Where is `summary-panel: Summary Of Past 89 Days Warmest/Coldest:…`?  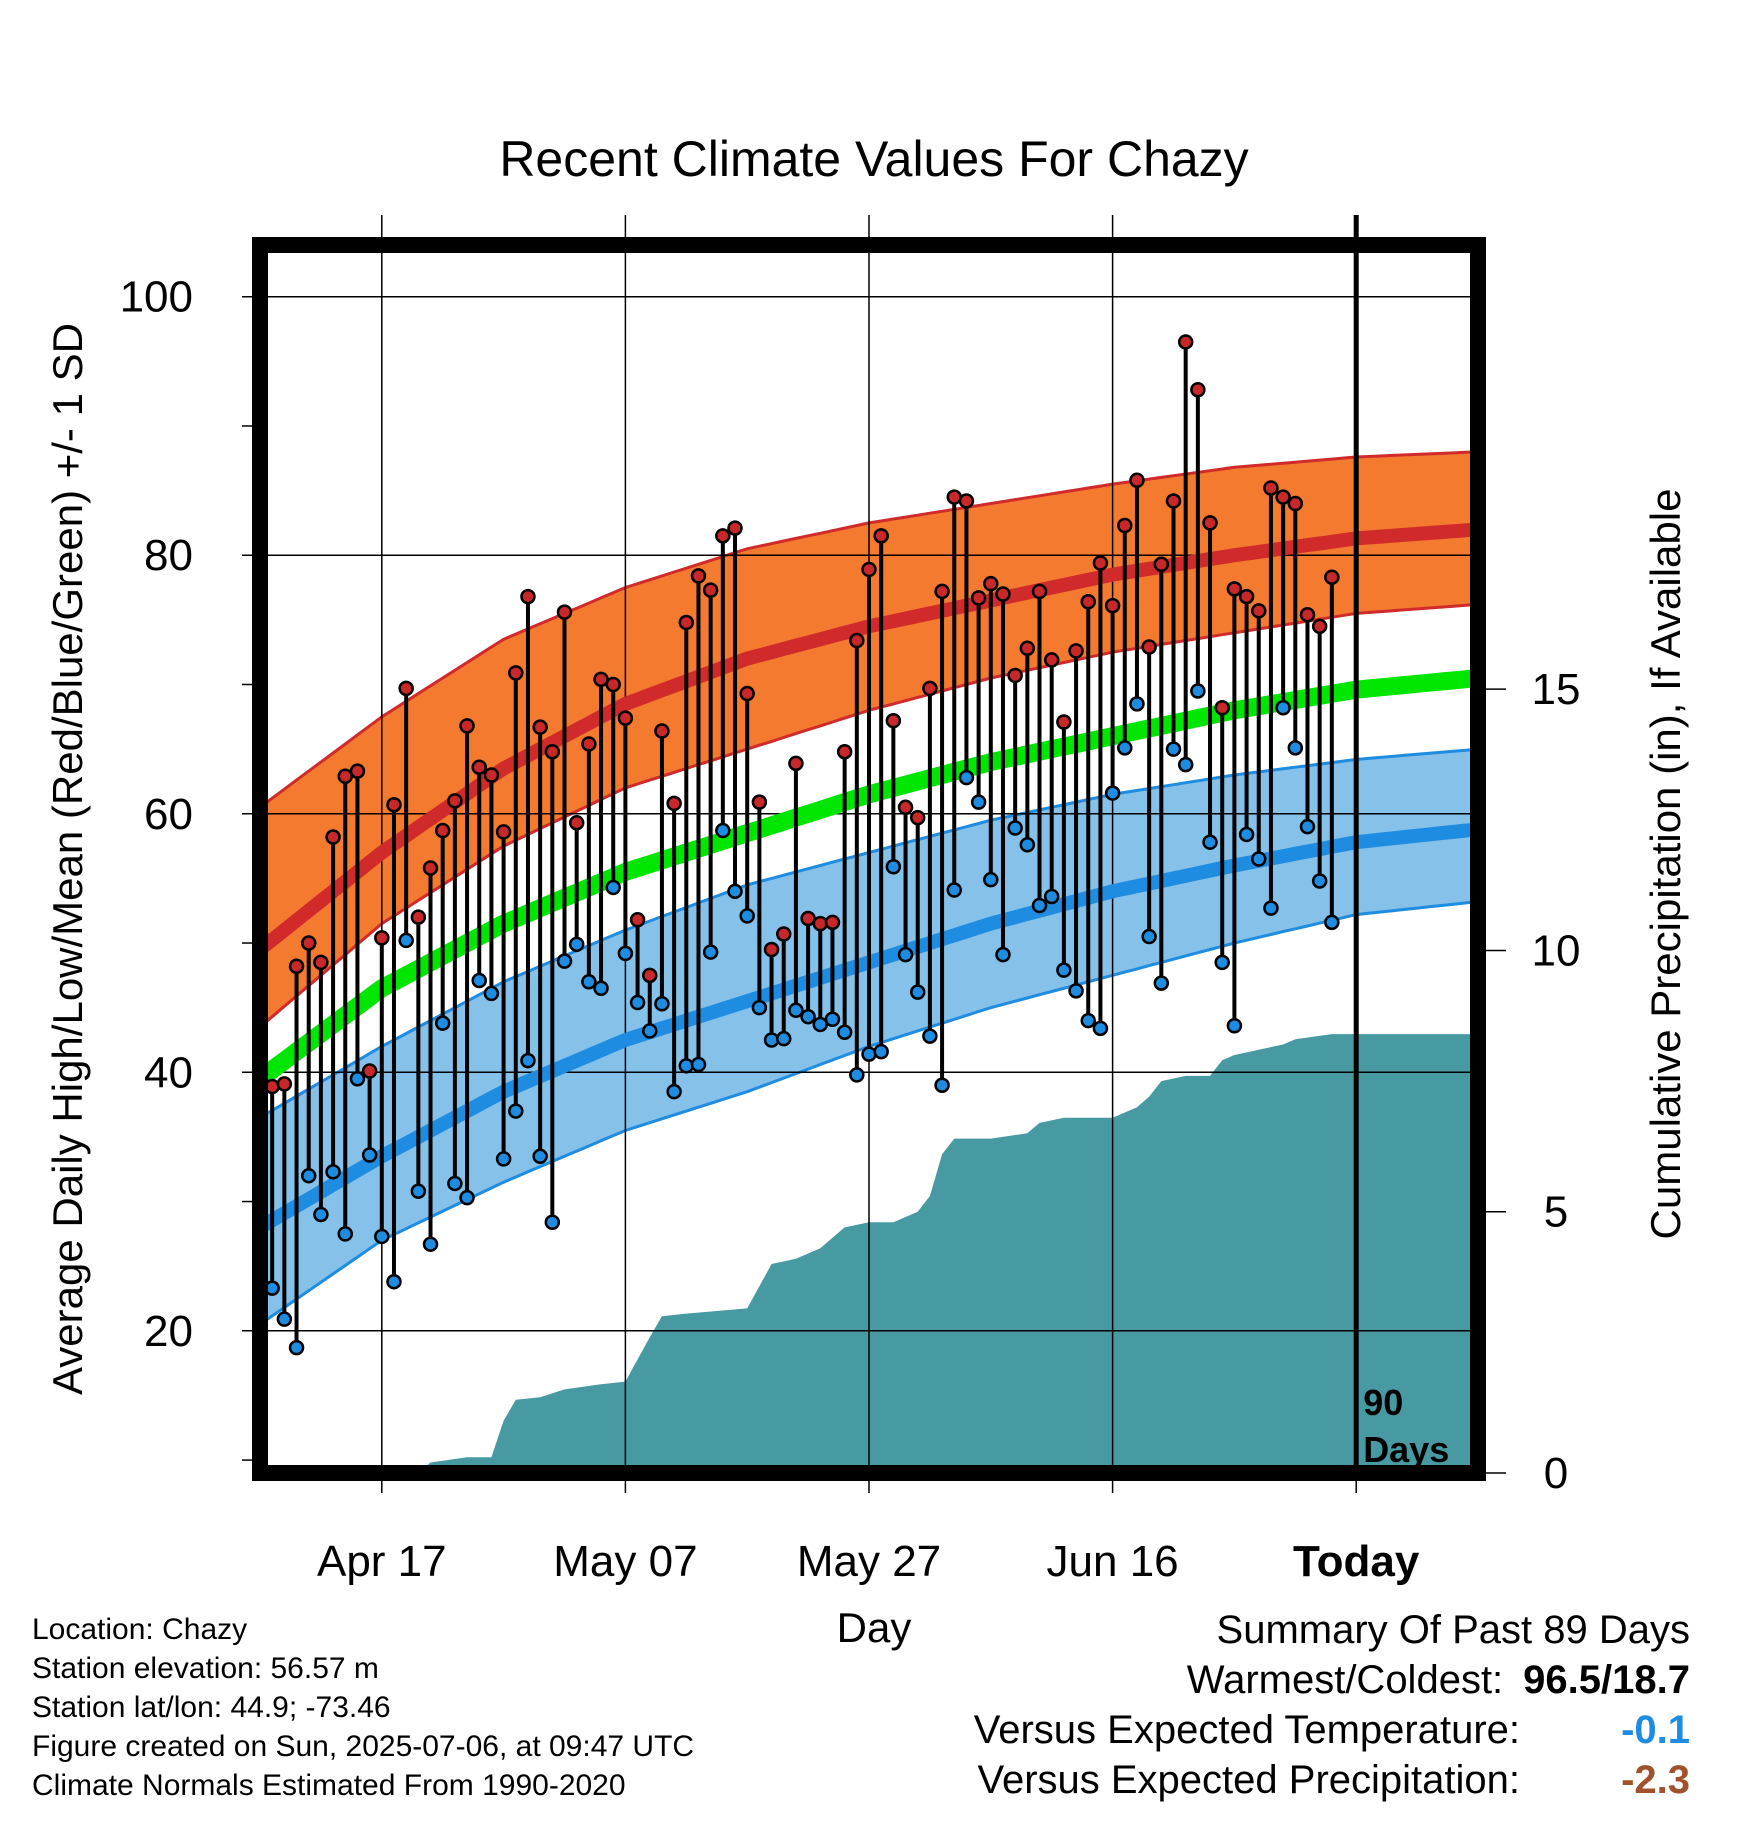 summary-panel: Summary Of Past 89 Days Warmest/Coldest:… is located at coordinates (1332, 1705).